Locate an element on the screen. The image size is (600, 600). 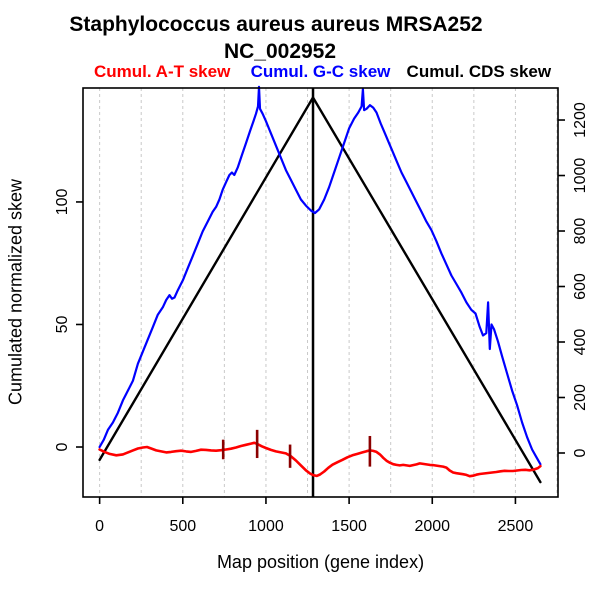
x-tick-label: 1000 is located at coordinates (266, 526).